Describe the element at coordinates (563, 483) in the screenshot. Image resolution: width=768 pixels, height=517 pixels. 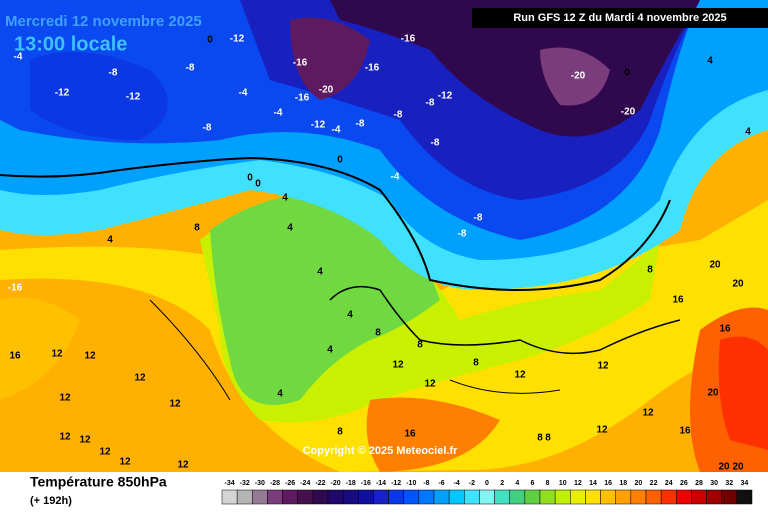
I see `legend-label: 10` at that location.